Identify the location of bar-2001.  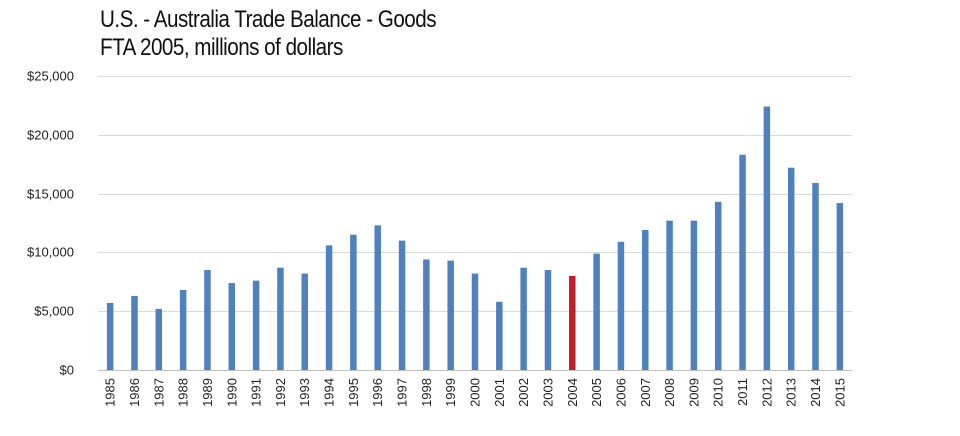
(499, 335).